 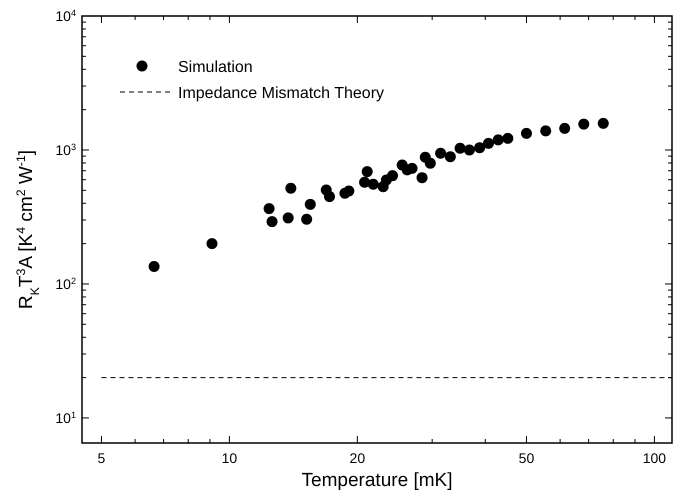 What do you see at coordinates (65, 16) in the screenshot?
I see `y-tick-label: 10$^{4}$` at bounding box center [65, 16].